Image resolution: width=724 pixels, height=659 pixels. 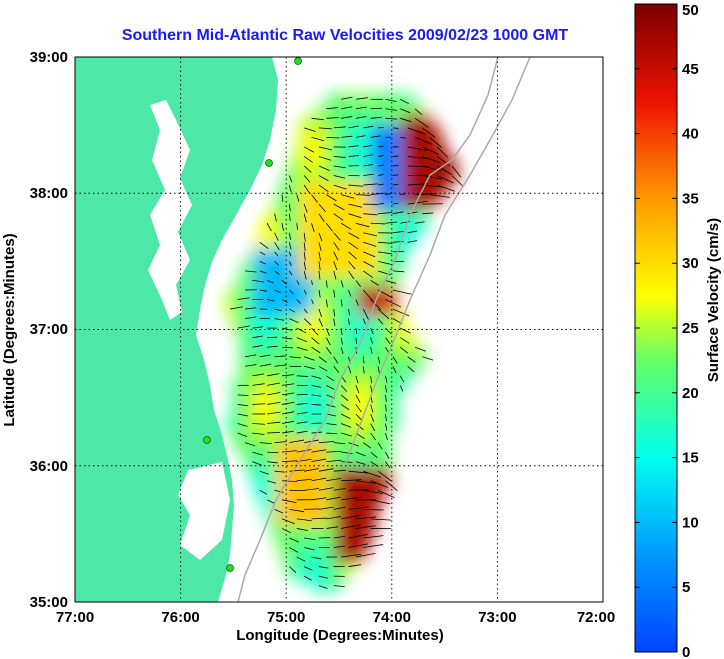 I want to click on x-tick-label: 76:00, so click(x=180, y=617).